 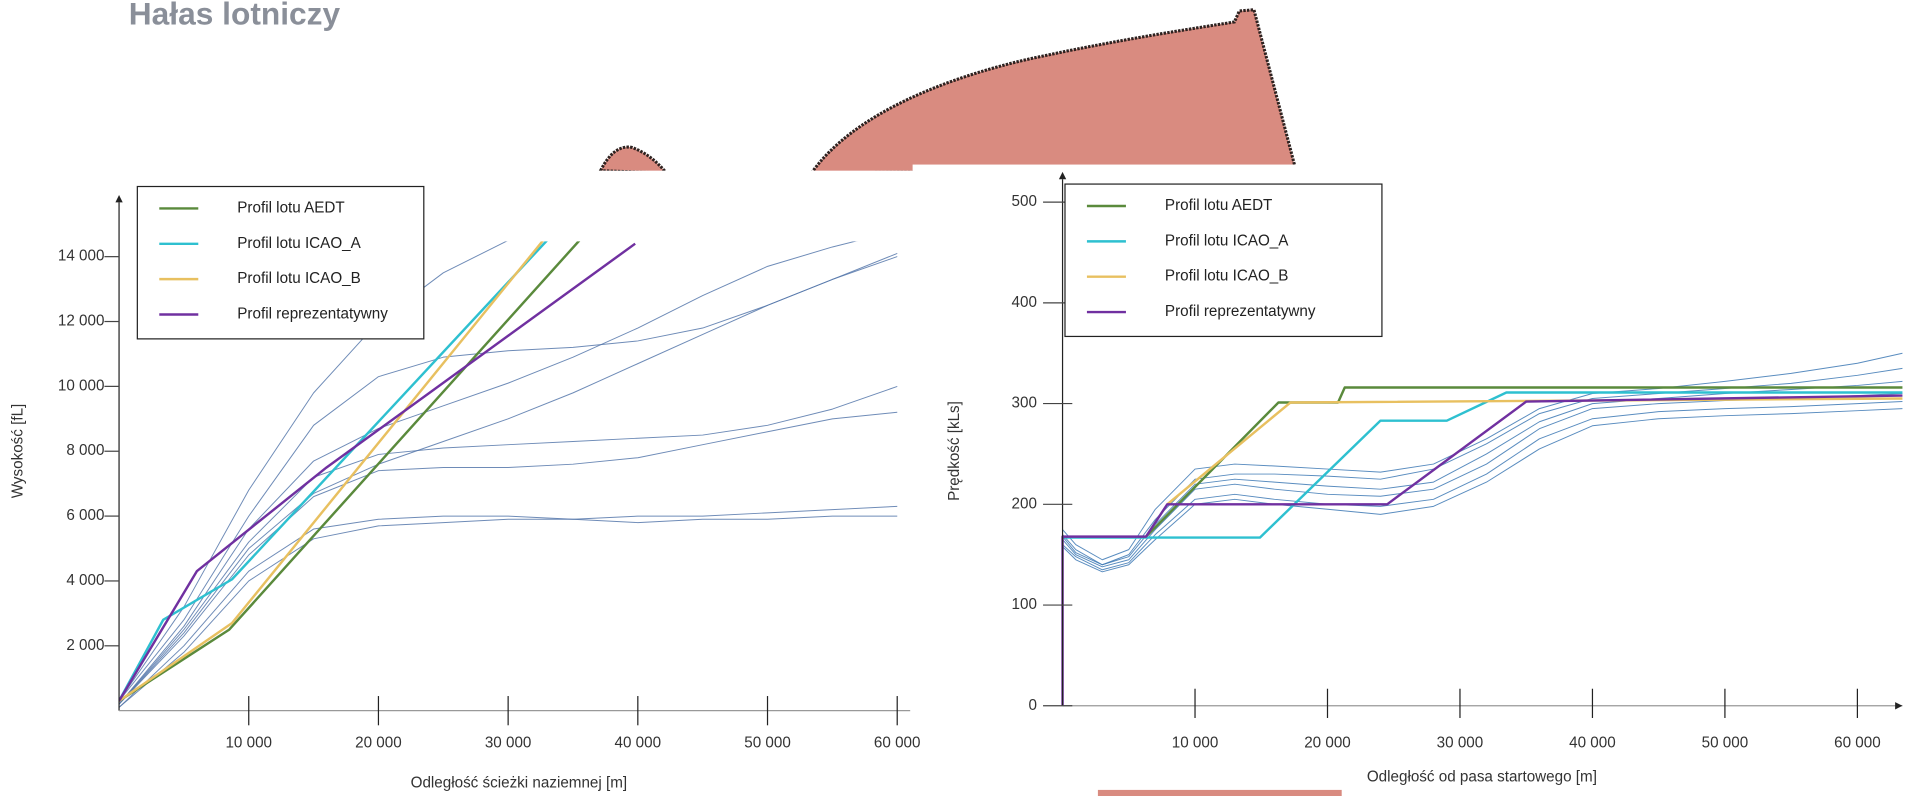 I want to click on y-tick-label: 400, so click(x=1024, y=302).